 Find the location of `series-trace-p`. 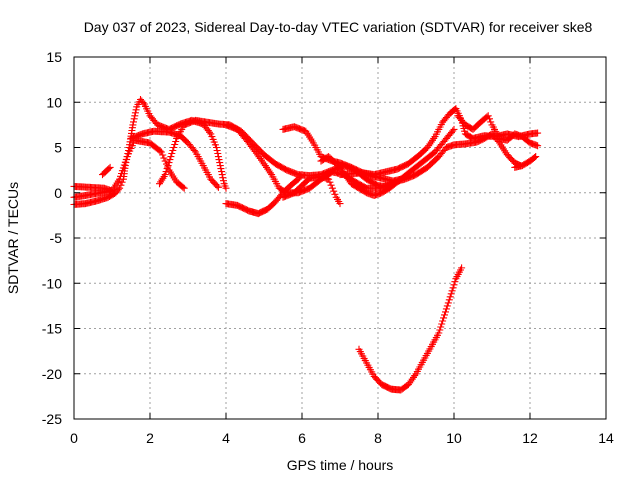

series-trace-p is located at coordinates (410, 329).